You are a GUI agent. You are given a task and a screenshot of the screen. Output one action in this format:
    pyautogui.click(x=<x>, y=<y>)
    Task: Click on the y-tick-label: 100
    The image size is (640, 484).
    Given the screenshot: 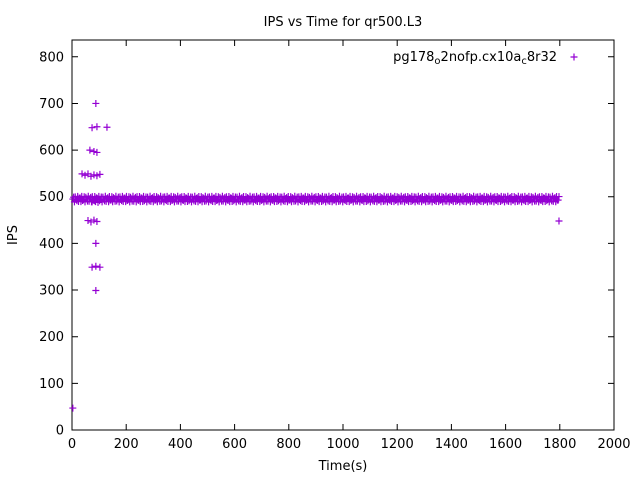 What is the action you would take?
    pyautogui.click(x=51, y=384)
    